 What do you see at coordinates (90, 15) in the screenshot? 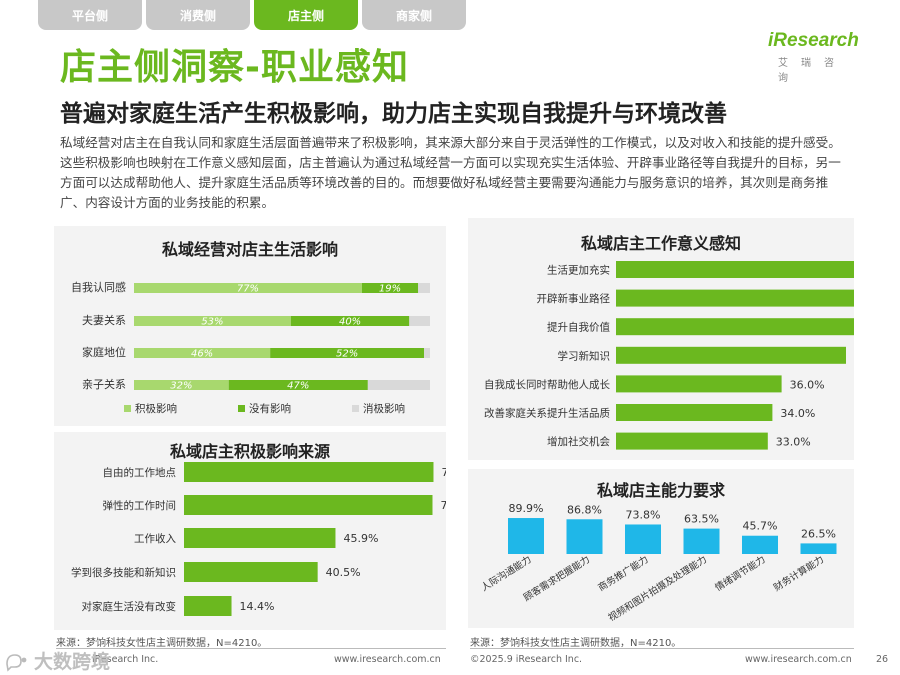
I see `tab-platform: 平台侧` at bounding box center [90, 15].